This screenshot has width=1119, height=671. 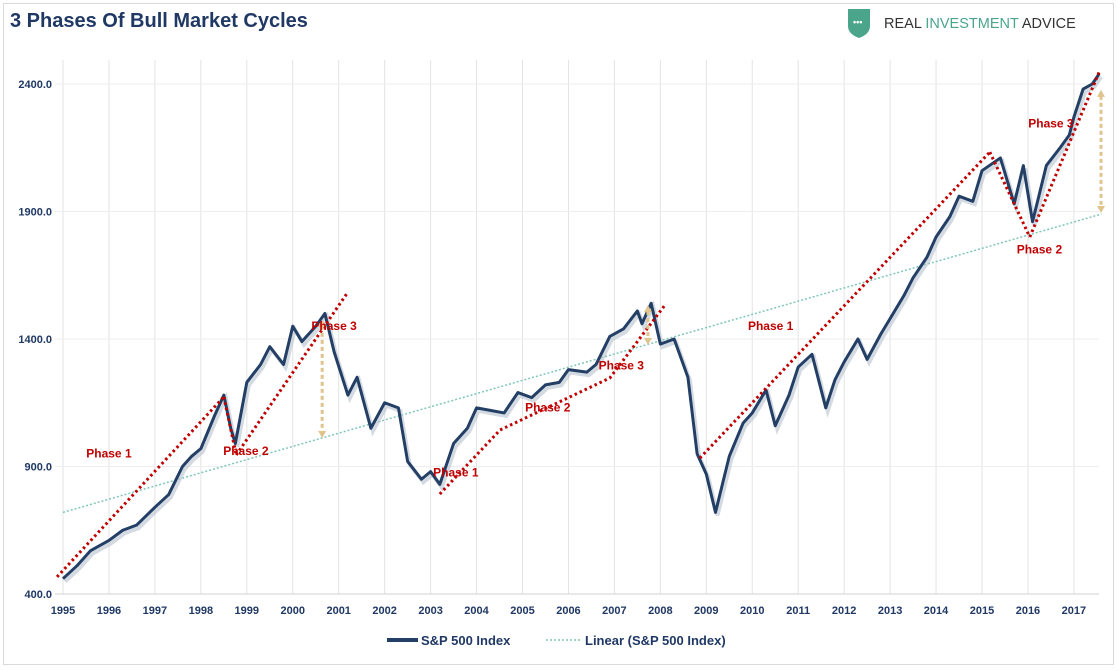 What do you see at coordinates (982, 611) in the screenshot?
I see `x-tick-label: 2015` at bounding box center [982, 611].